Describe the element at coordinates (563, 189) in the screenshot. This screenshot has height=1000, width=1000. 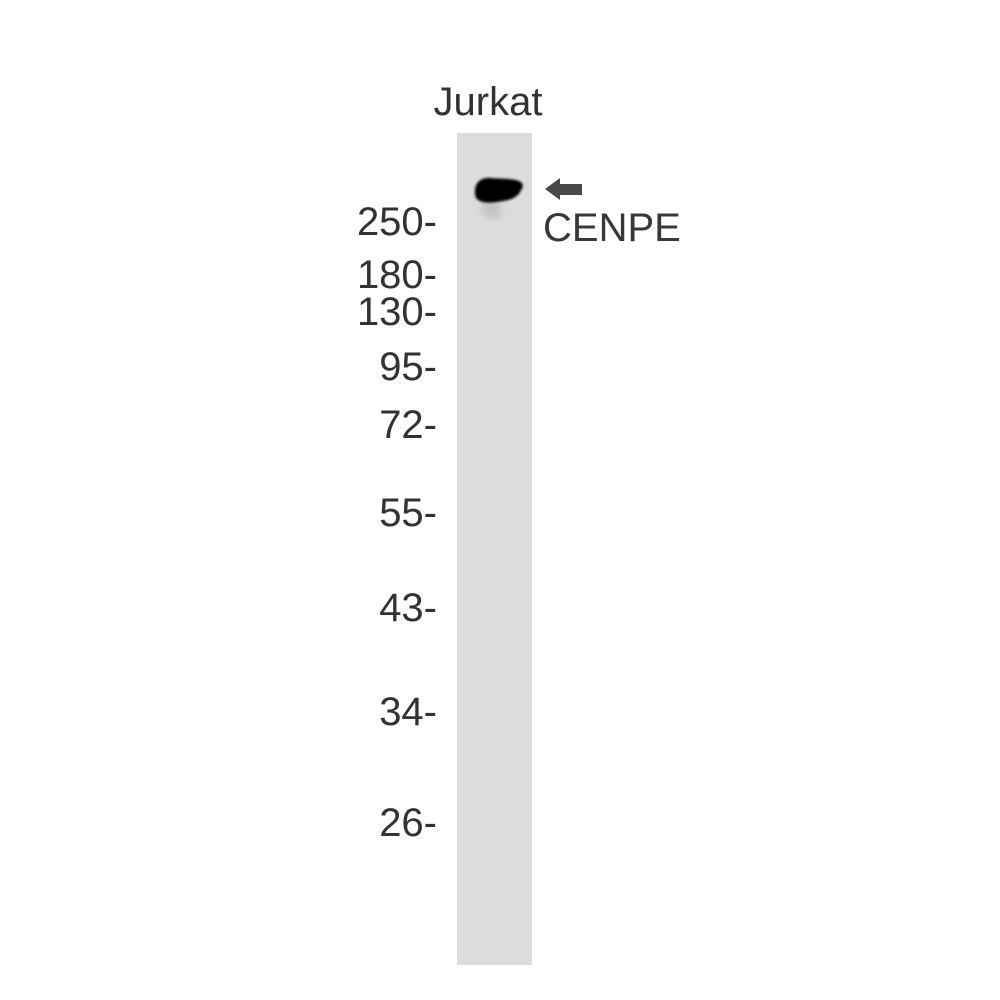
I see `left-arrow-icon` at that location.